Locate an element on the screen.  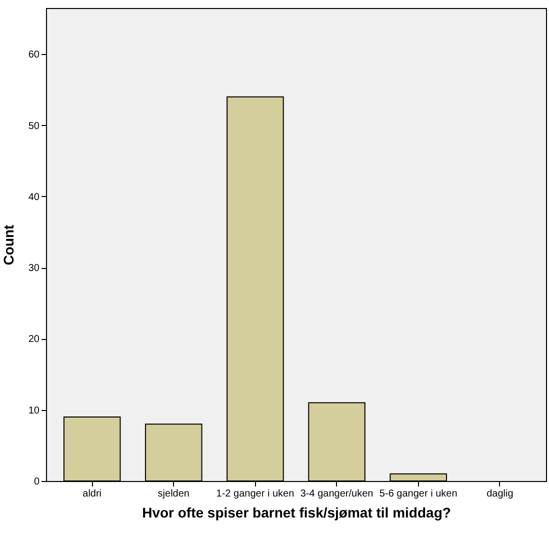
y-tick-label: 40 is located at coordinates (34, 197).